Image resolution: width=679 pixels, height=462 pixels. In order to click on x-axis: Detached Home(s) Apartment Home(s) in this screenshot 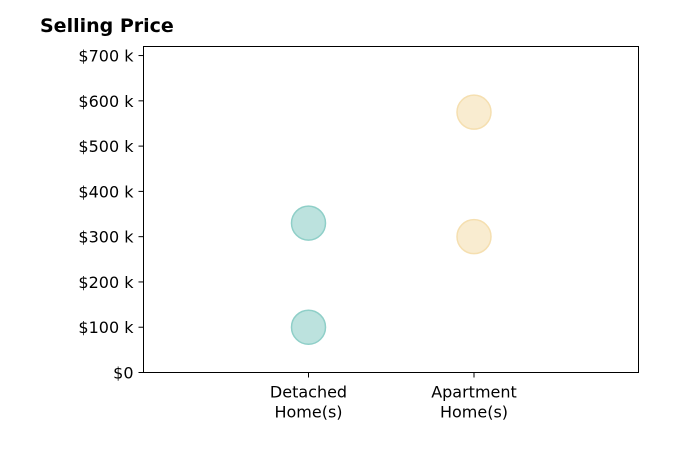, I will do `click(393, 397)`.